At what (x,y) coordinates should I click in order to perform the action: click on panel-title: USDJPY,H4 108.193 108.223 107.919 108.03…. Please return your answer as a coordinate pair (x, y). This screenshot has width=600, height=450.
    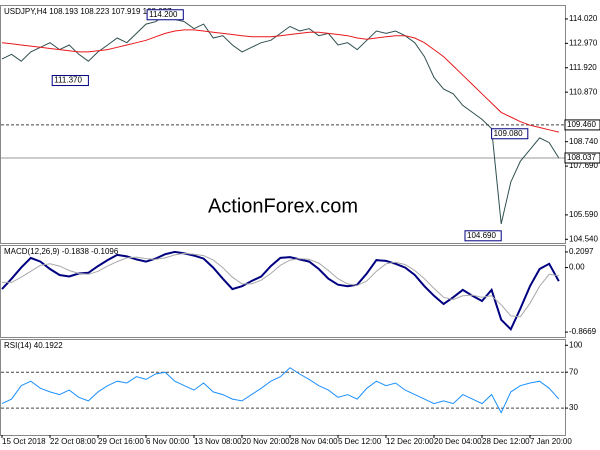
    Looking at the image, I should click on (88, 11).